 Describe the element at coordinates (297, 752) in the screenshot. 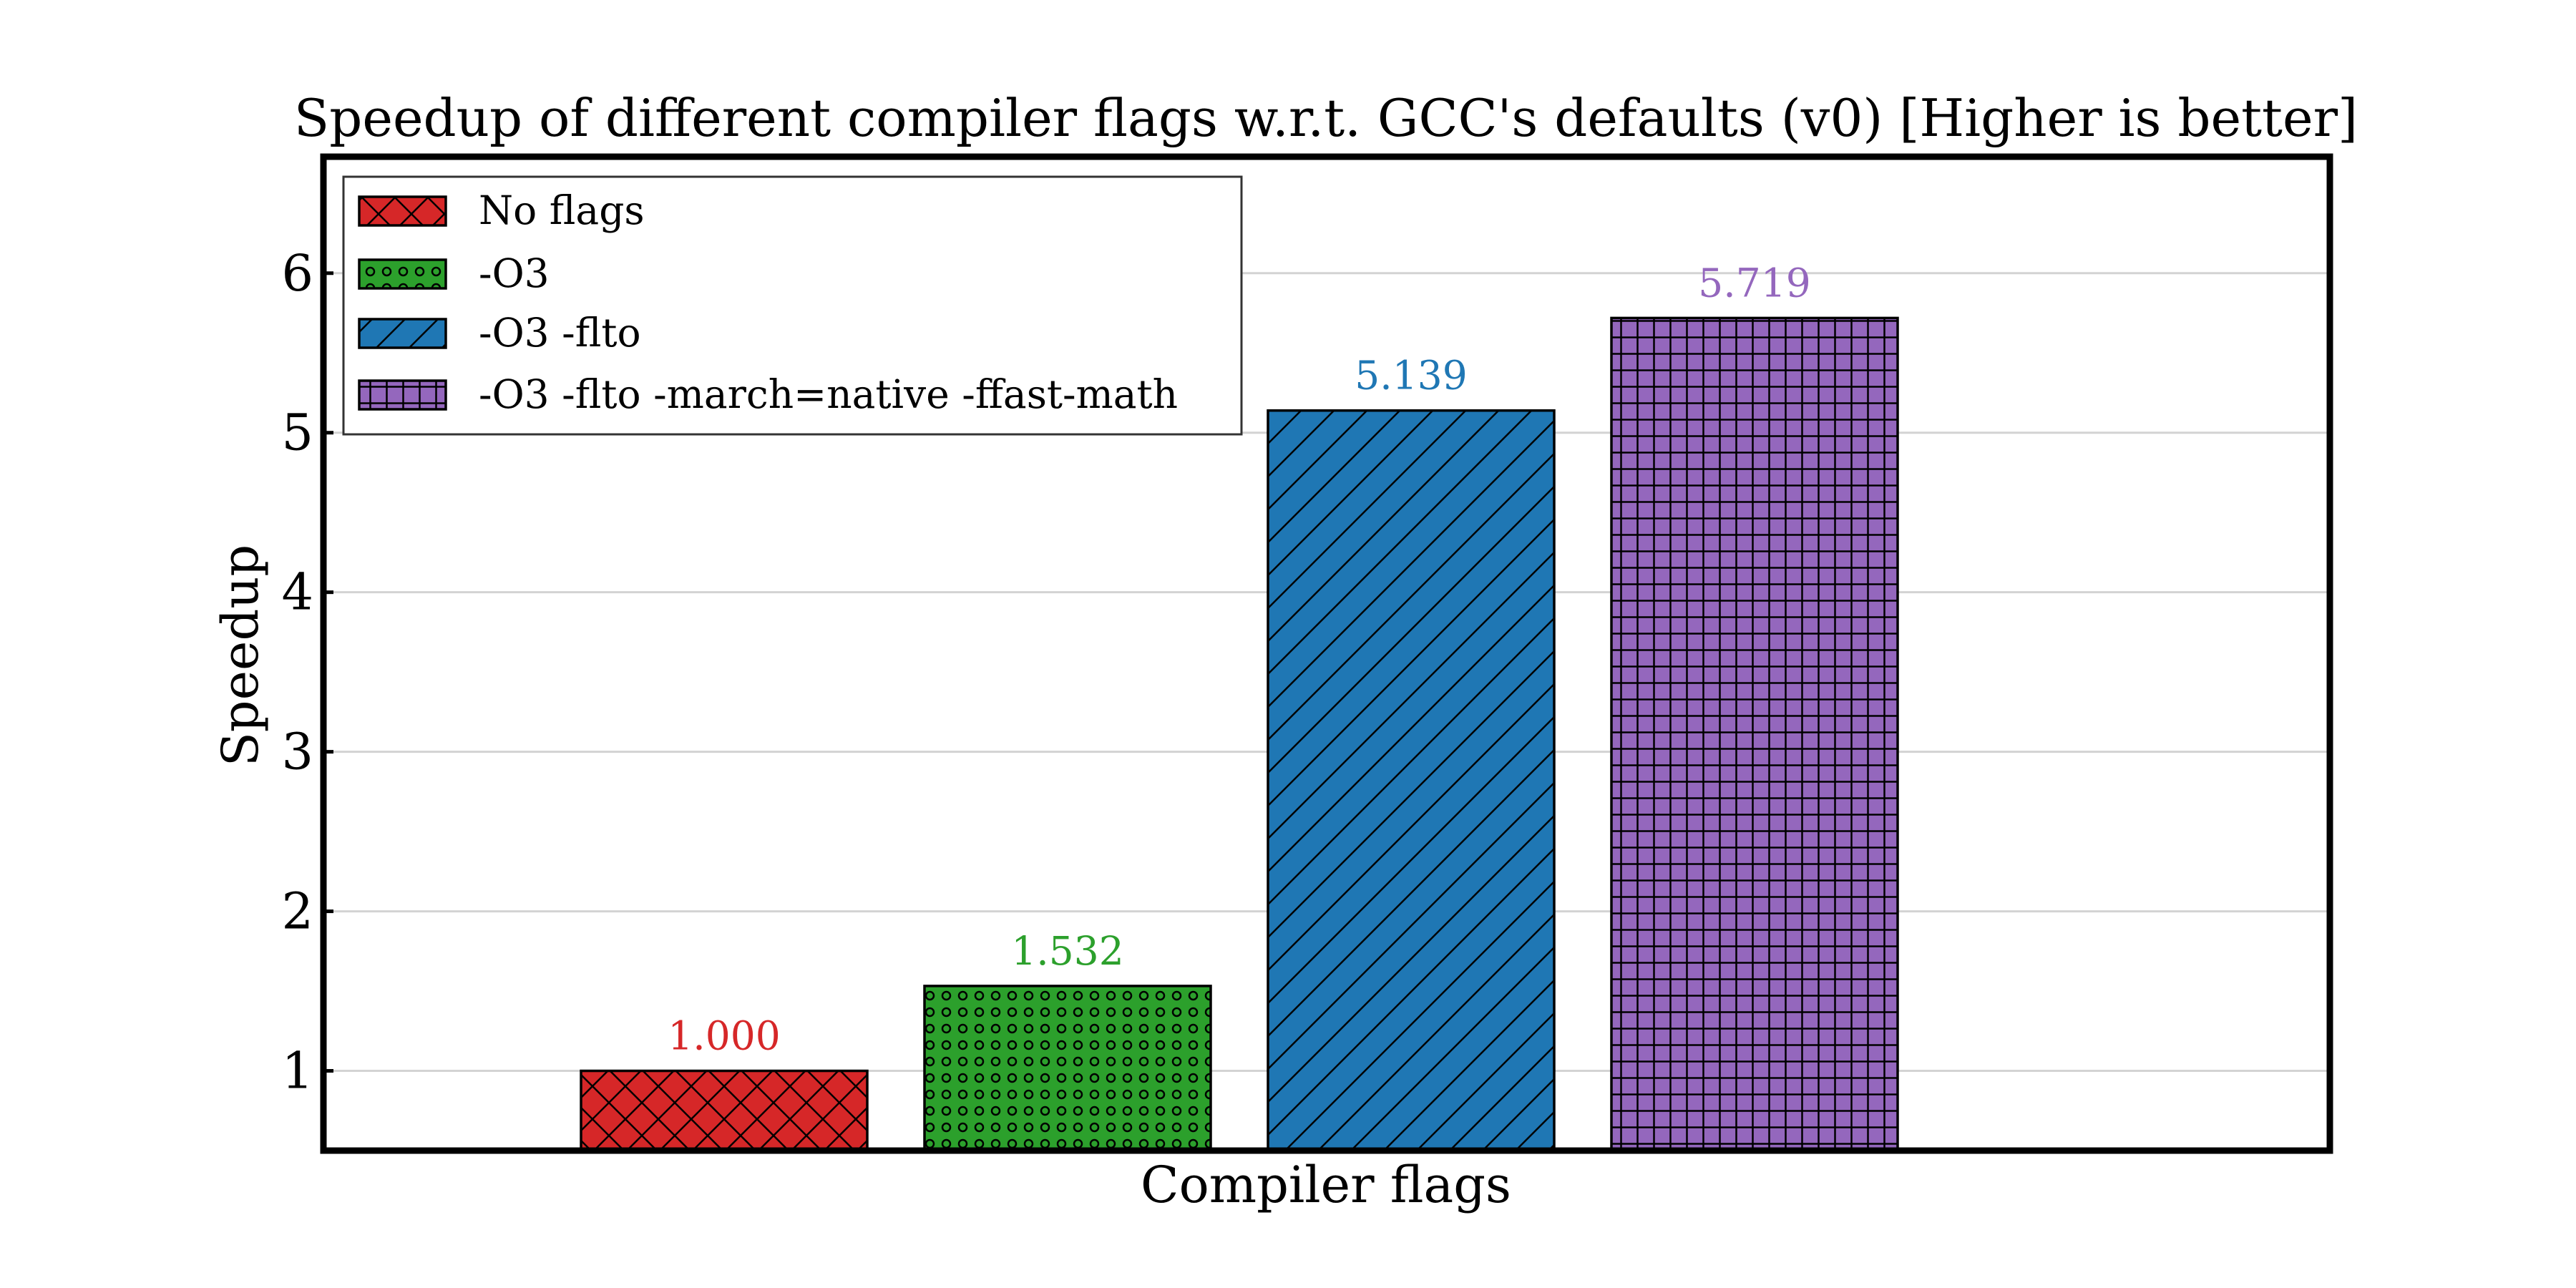

I see `y-tick-label: 3` at that location.